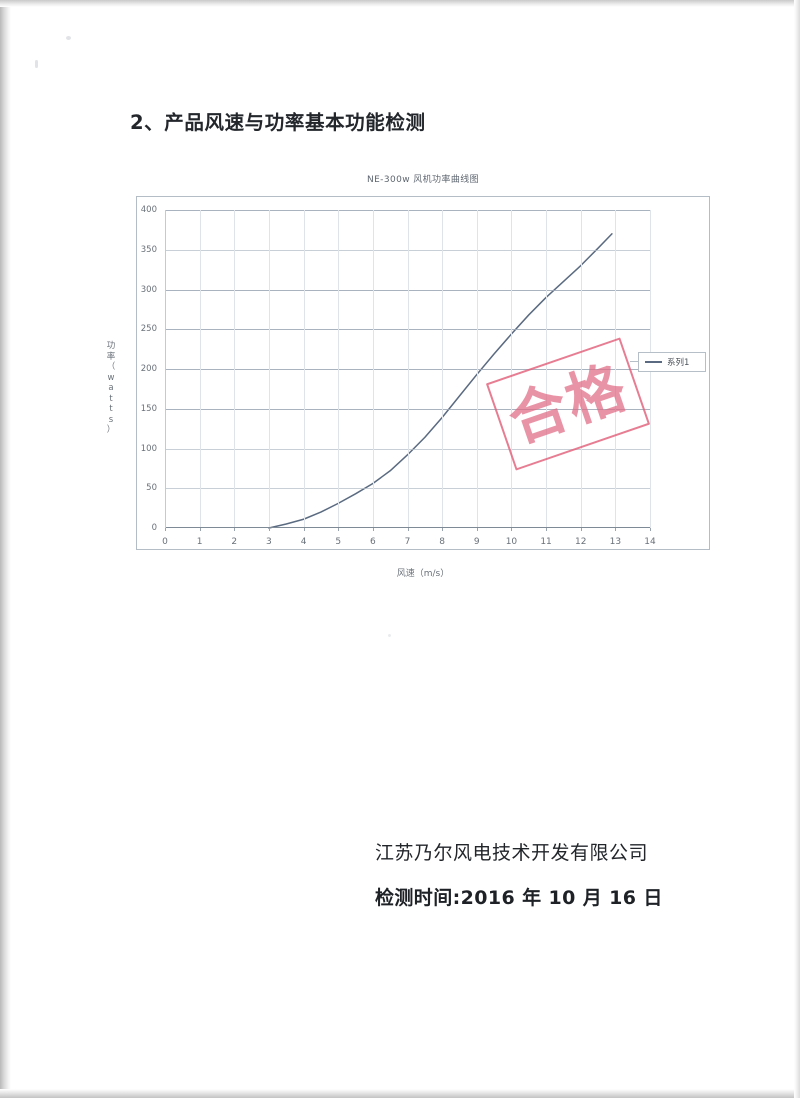 The height and width of the screenshot is (1098, 800). I want to click on x-axis-tick-label: 3, so click(269, 542).